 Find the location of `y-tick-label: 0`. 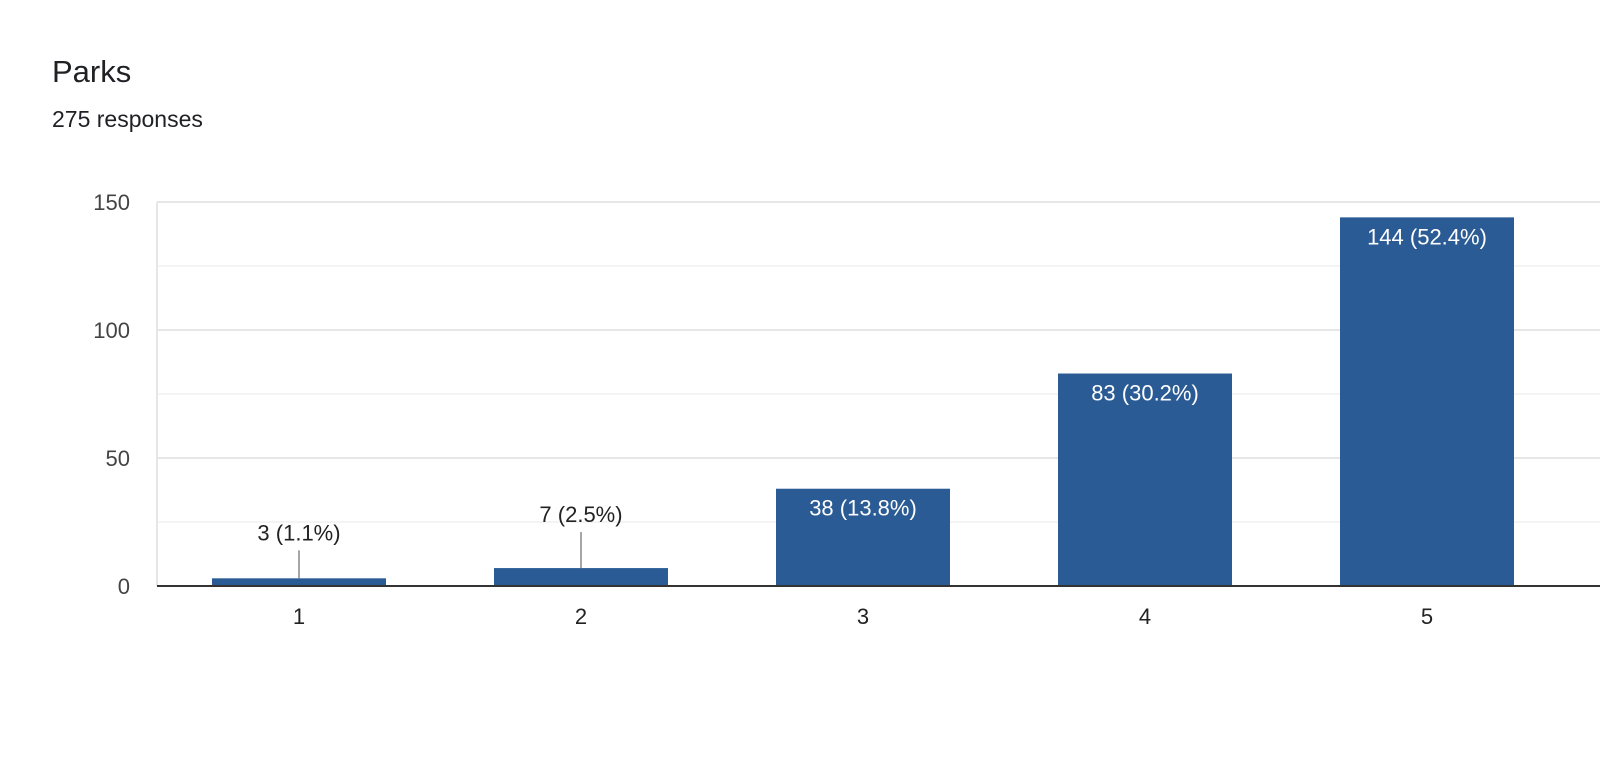

y-tick-label: 0 is located at coordinates (124, 586).